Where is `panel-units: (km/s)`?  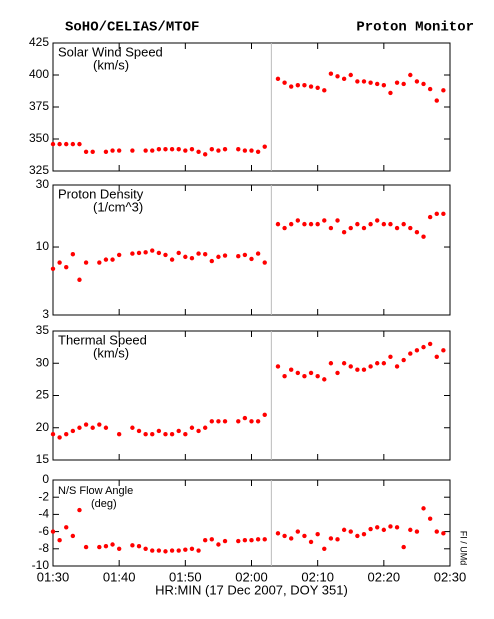
panel-units: (km/s) is located at coordinates (111, 352).